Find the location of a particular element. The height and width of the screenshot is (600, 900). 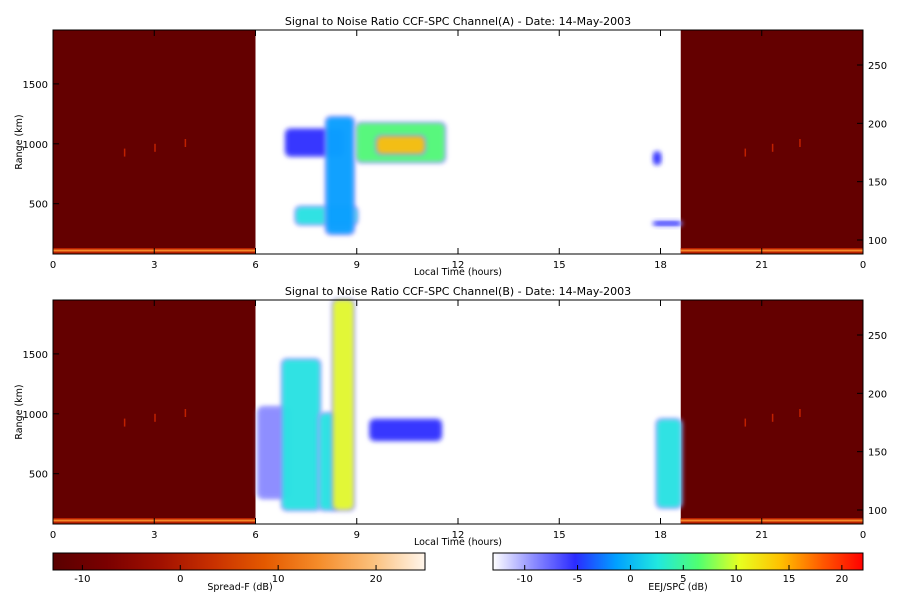

panel-b-xlabel: Local Time (hours) is located at coordinates (458, 542).